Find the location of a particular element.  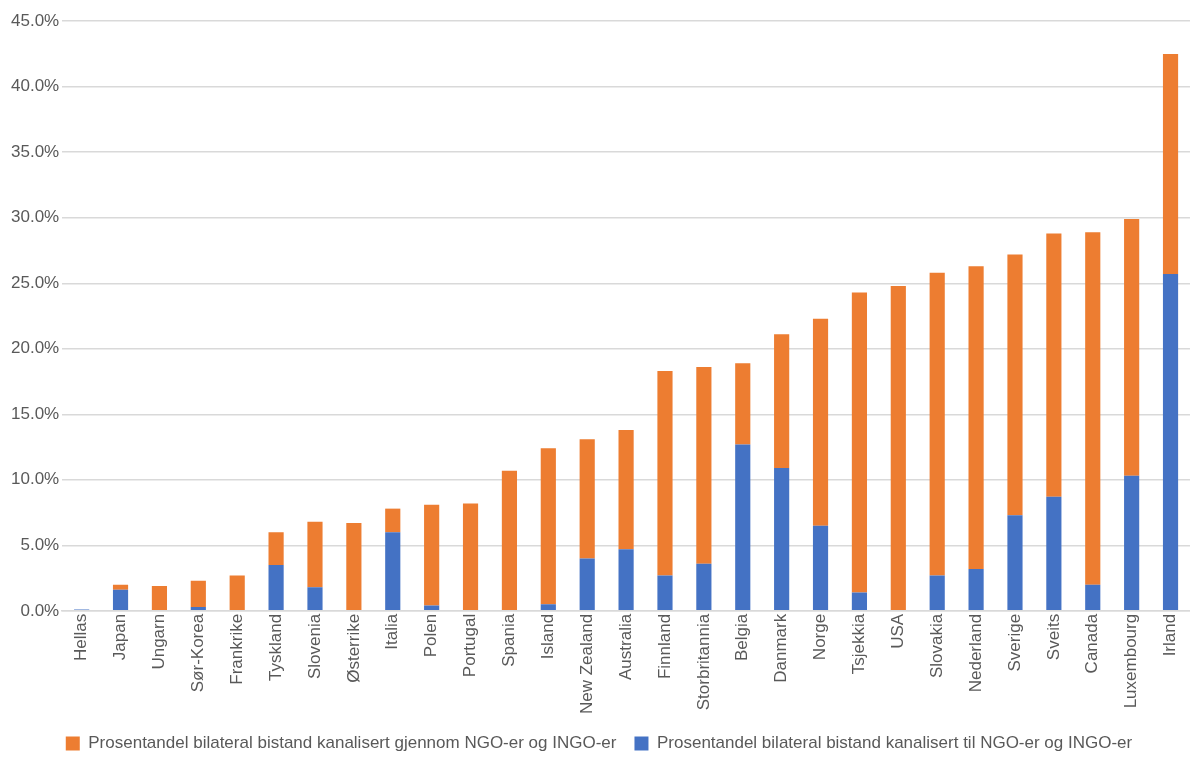

y-tick-label: 15.0% is located at coordinates (35, 413).